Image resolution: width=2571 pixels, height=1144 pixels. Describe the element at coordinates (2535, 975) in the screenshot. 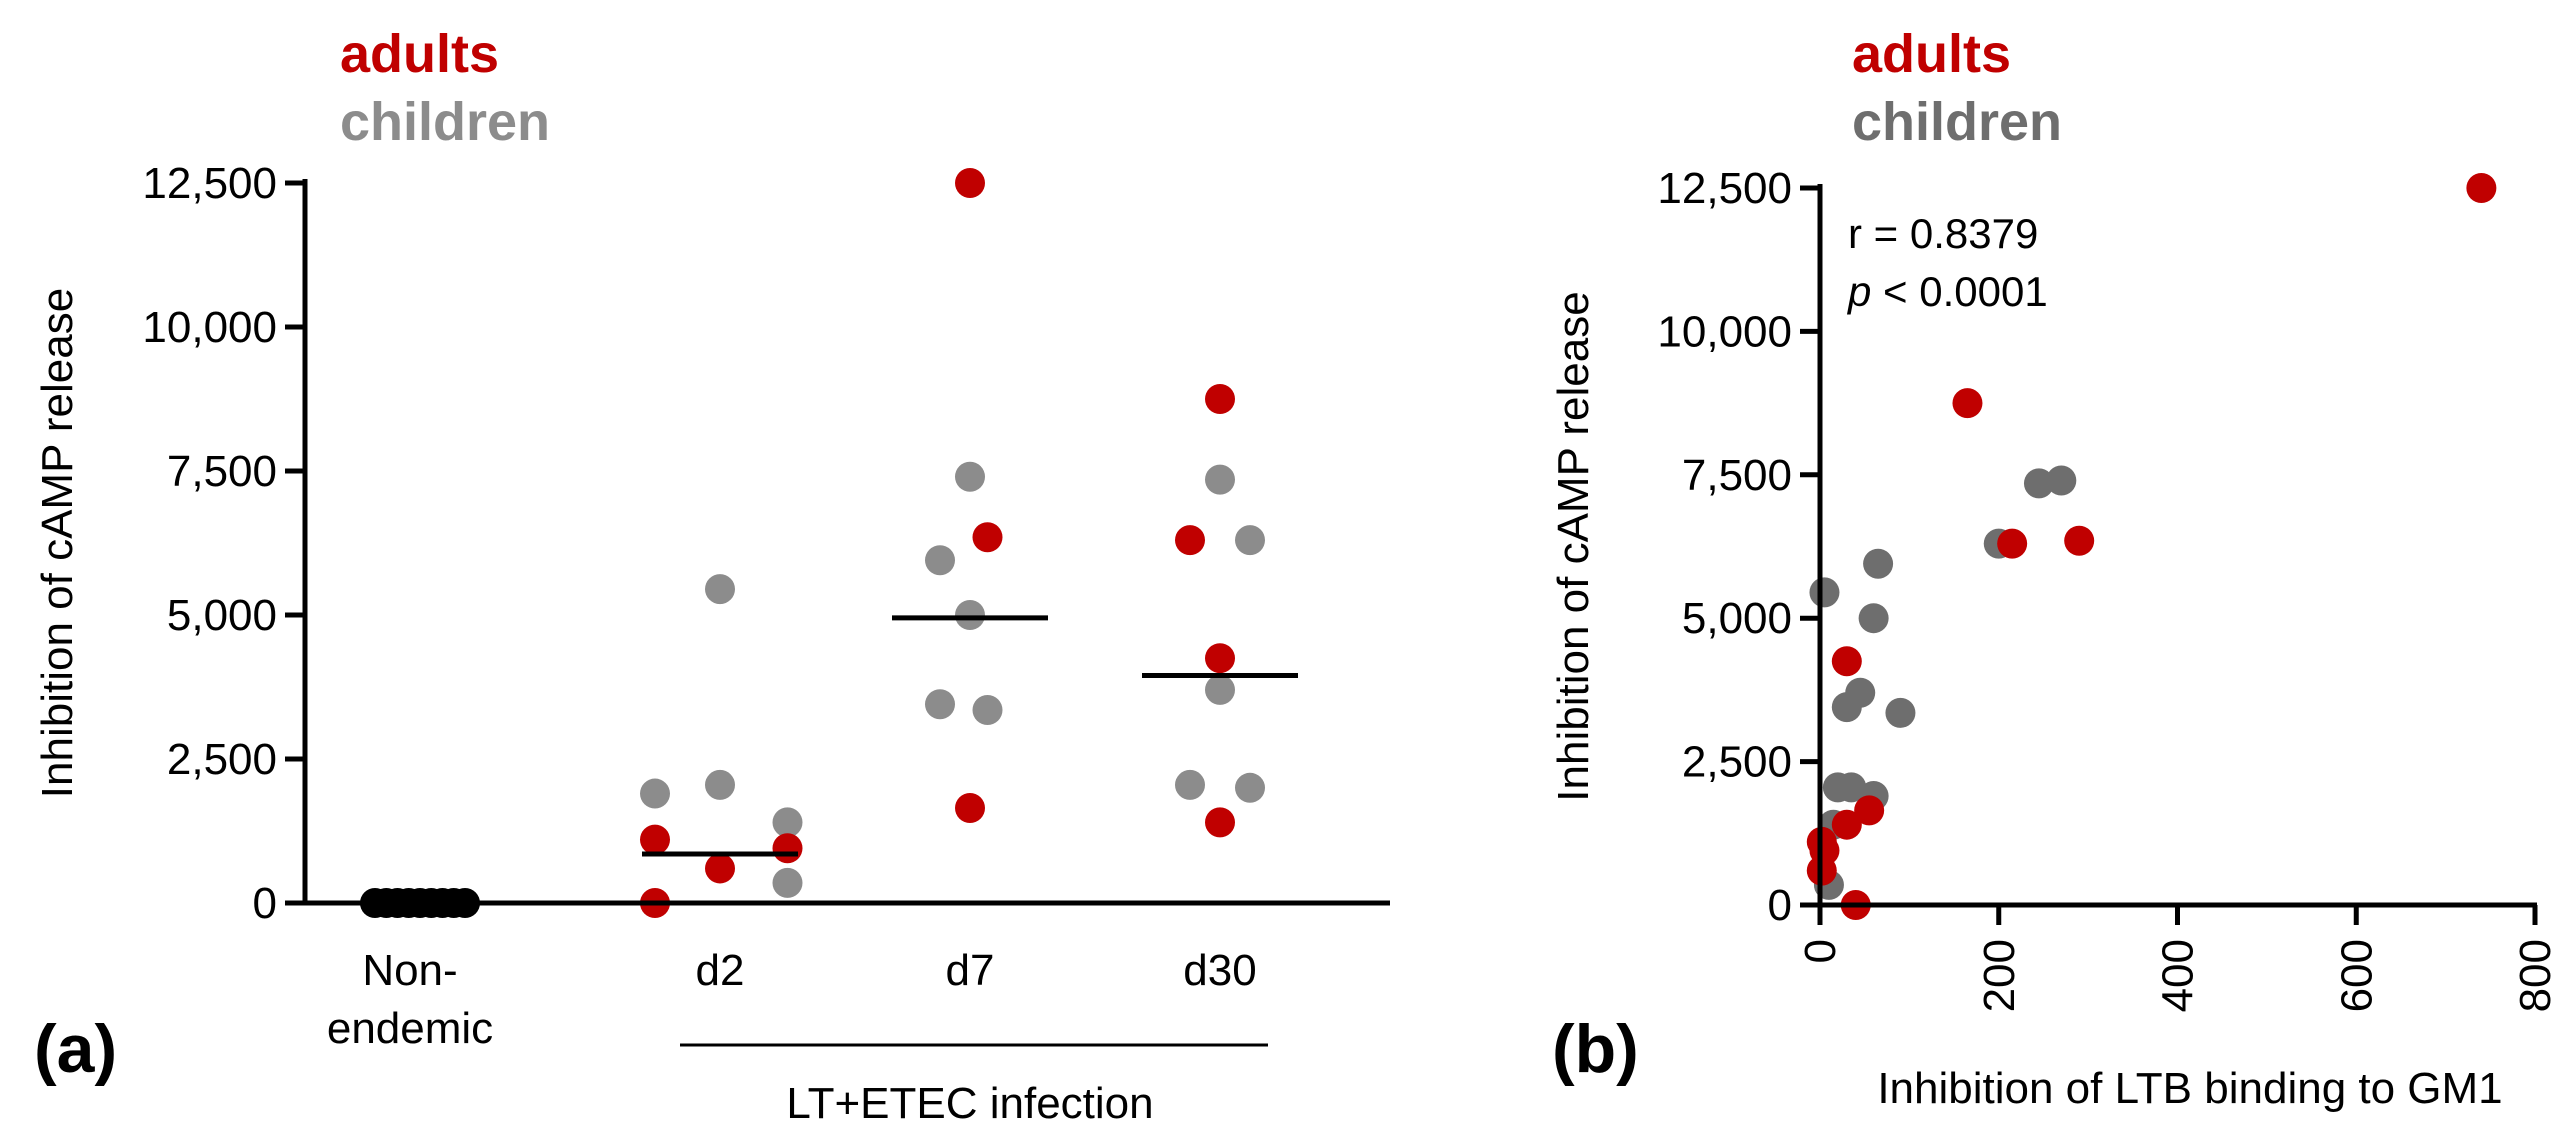

I see `x-tick-label: 800` at that location.